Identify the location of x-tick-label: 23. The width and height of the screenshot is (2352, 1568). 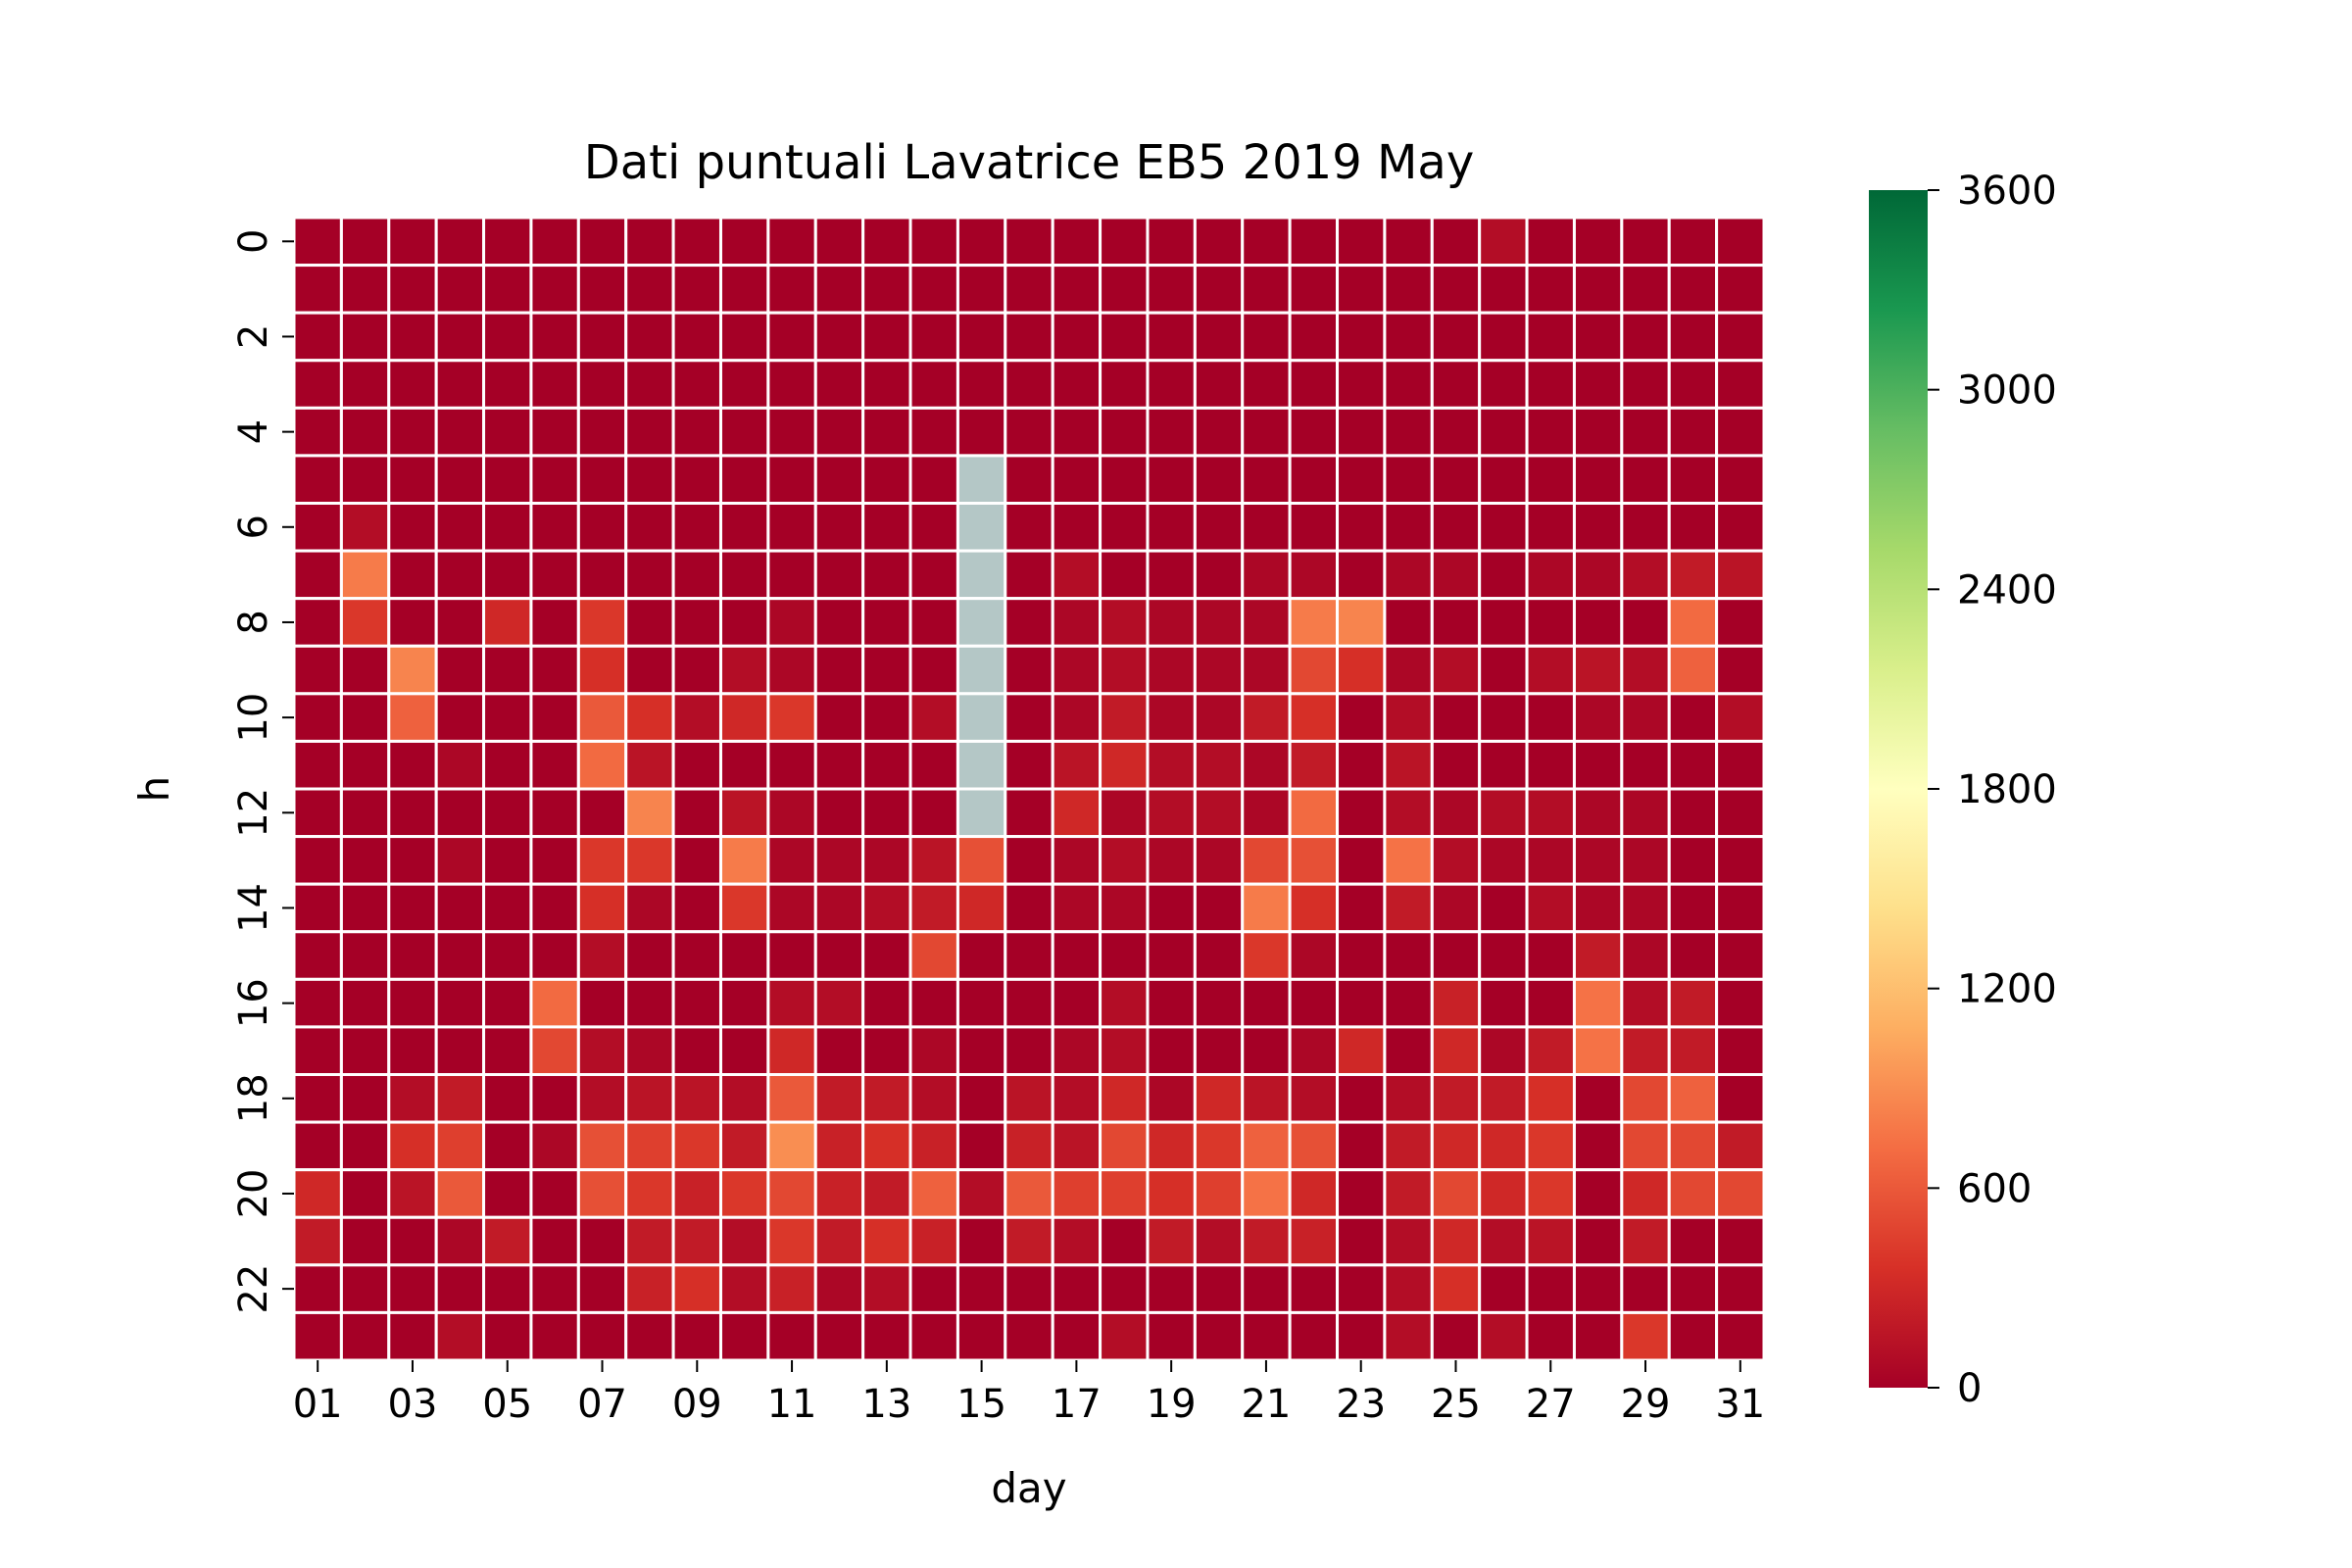
(1361, 1404).